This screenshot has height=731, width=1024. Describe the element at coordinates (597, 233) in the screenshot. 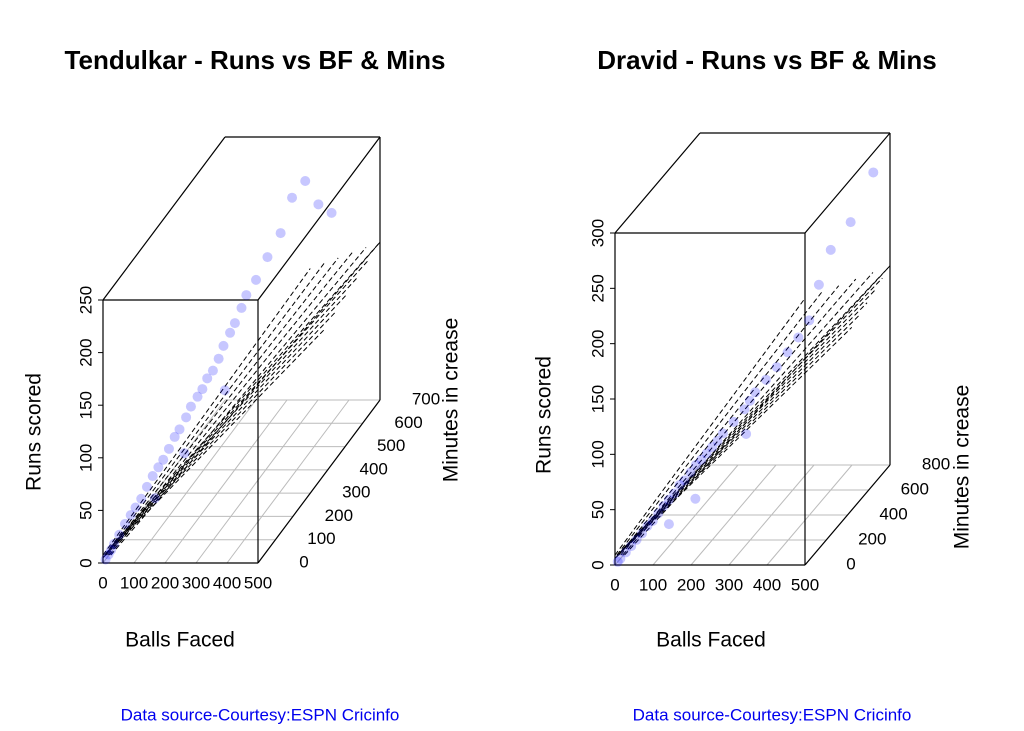

I see `y-tick-label: 300` at that location.